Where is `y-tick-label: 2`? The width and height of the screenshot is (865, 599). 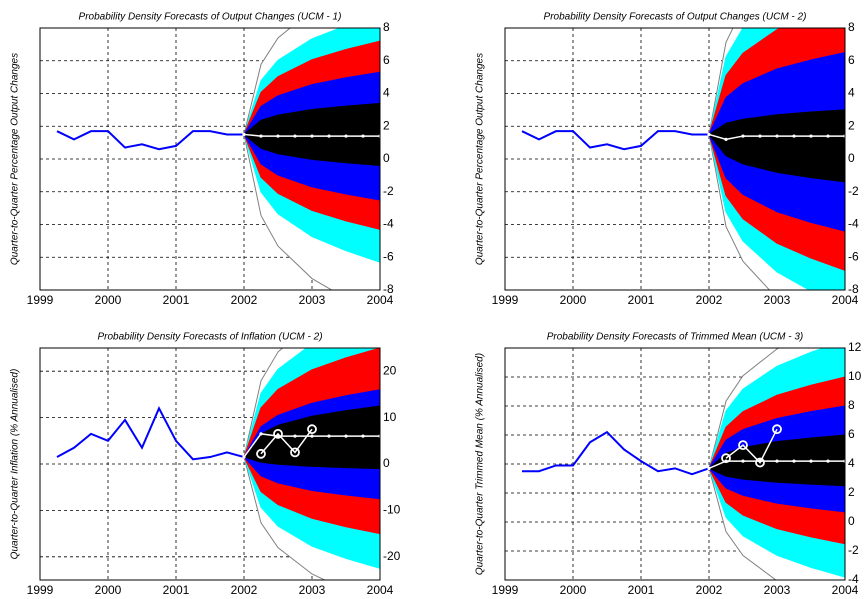
y-tick-label: 2 is located at coordinates (851, 492).